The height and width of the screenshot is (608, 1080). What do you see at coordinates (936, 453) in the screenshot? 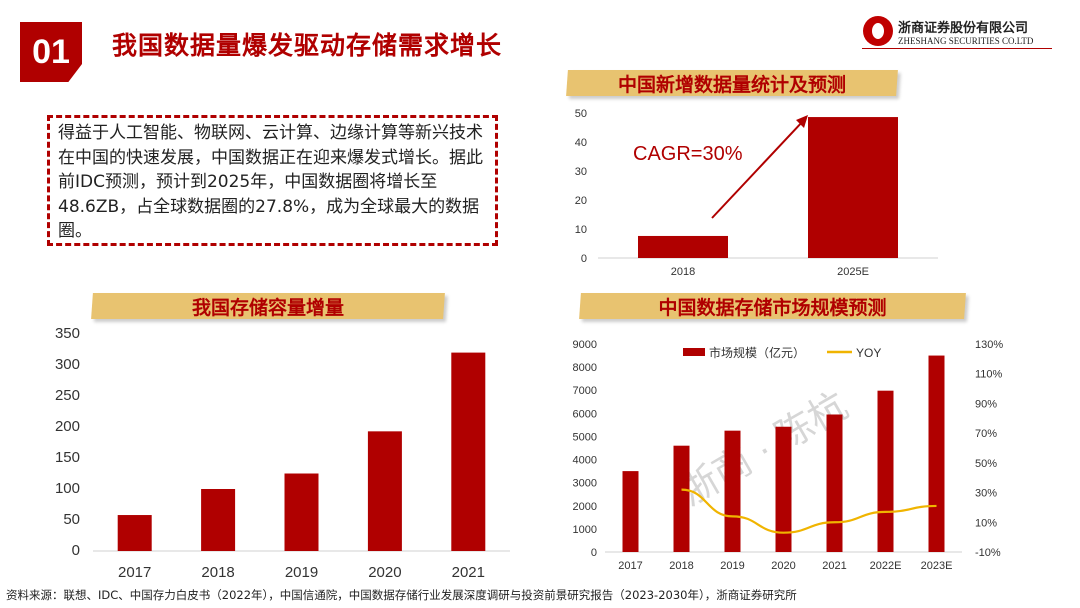
I see `bar-2023E` at bounding box center [936, 453].